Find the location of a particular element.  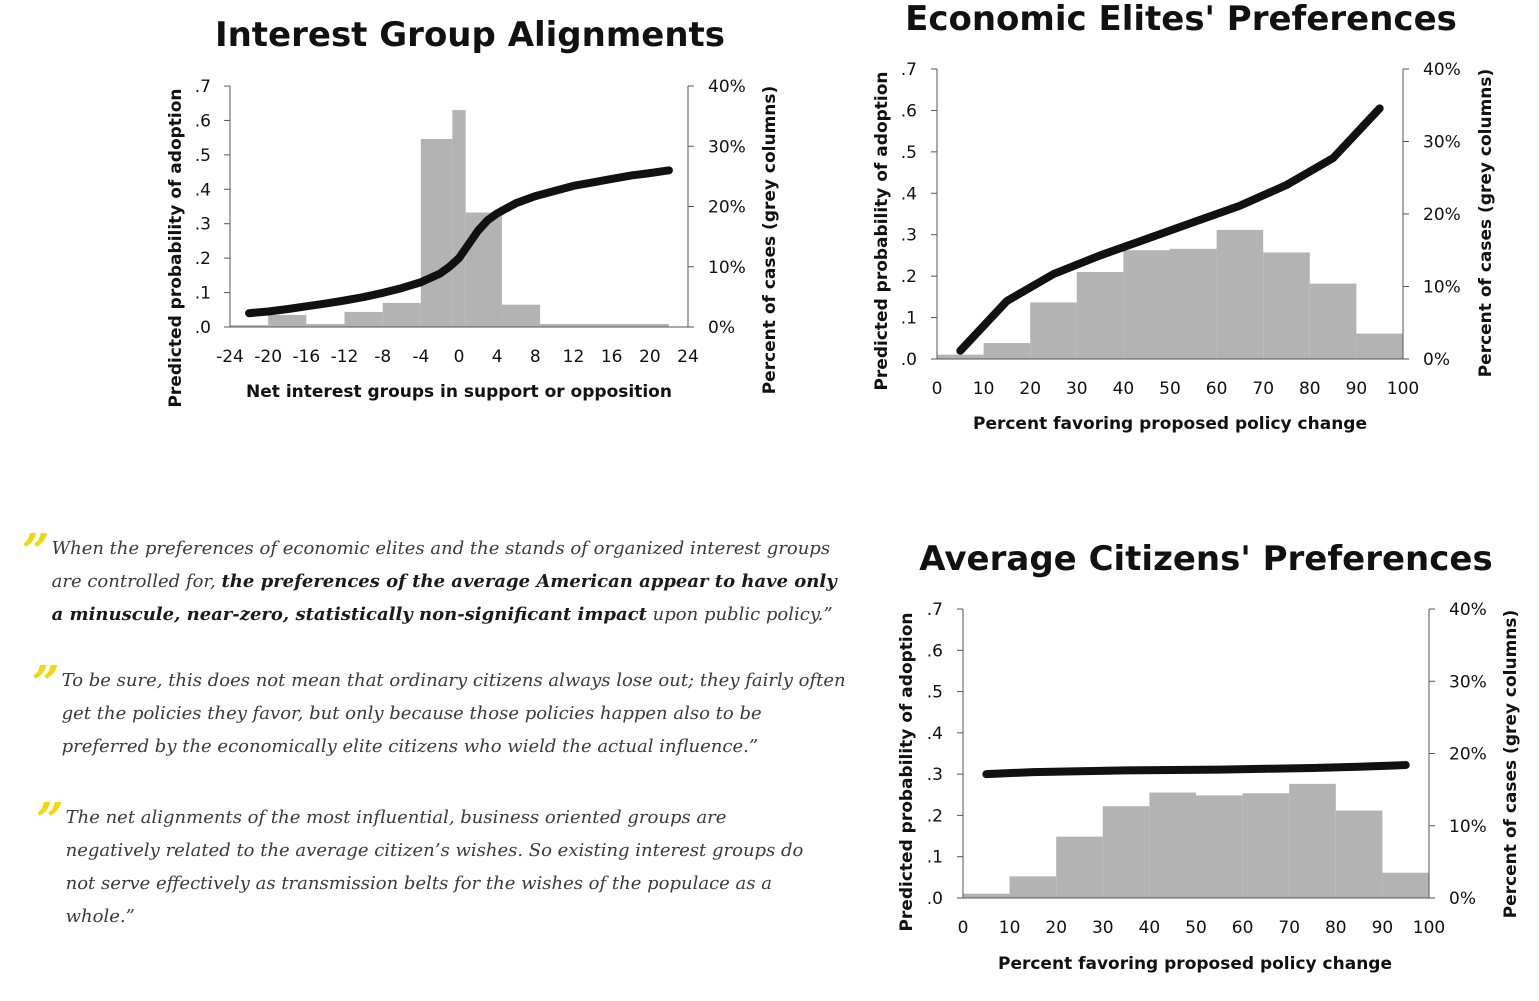

x-tick-label: 70 is located at coordinates (1263, 389).